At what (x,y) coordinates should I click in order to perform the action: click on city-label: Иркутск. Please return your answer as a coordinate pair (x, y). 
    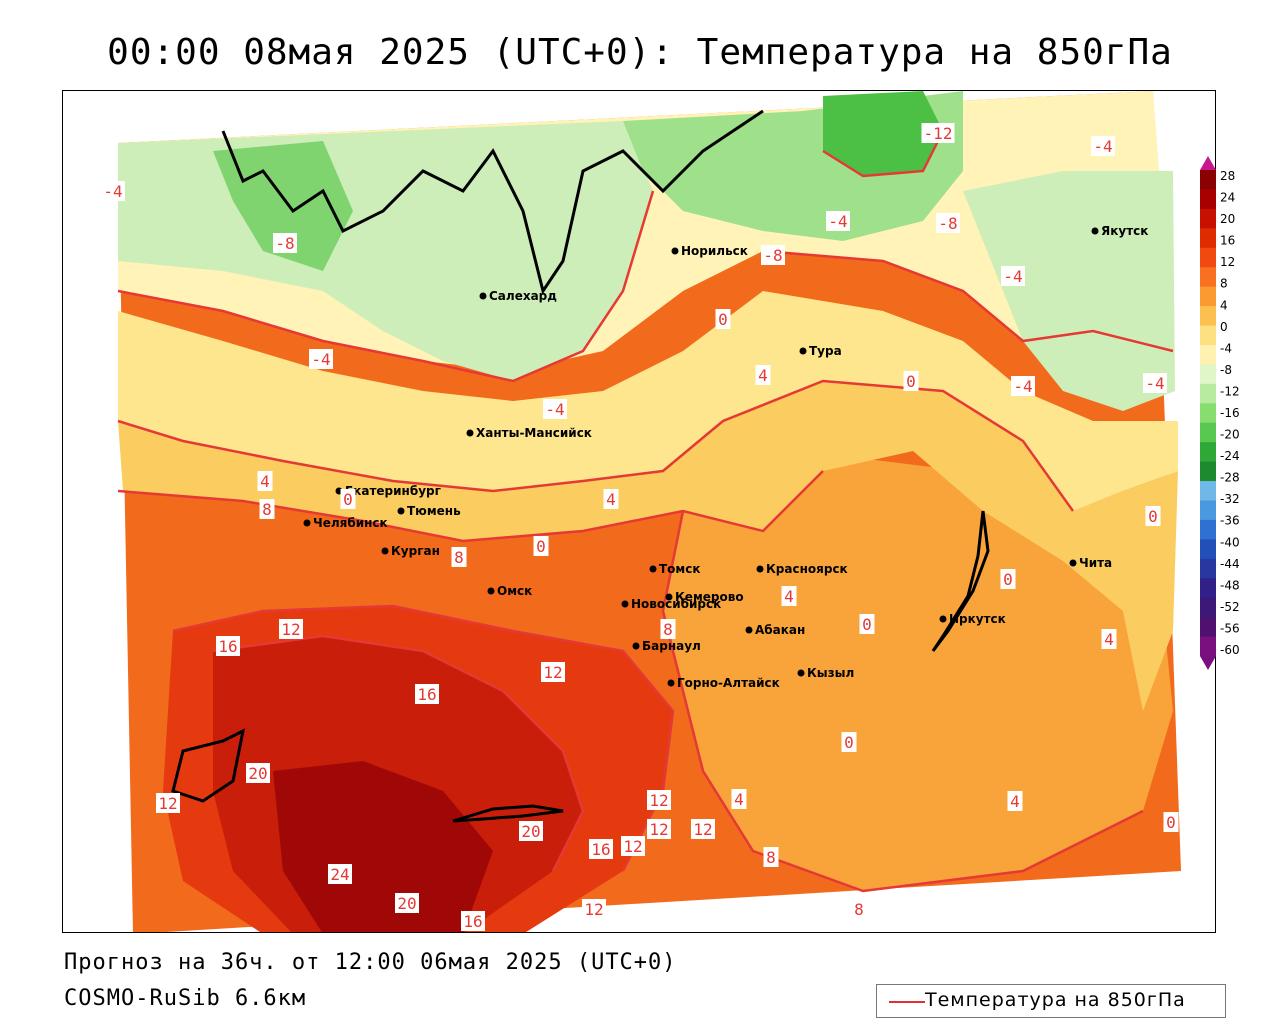
    Looking at the image, I should click on (977, 619).